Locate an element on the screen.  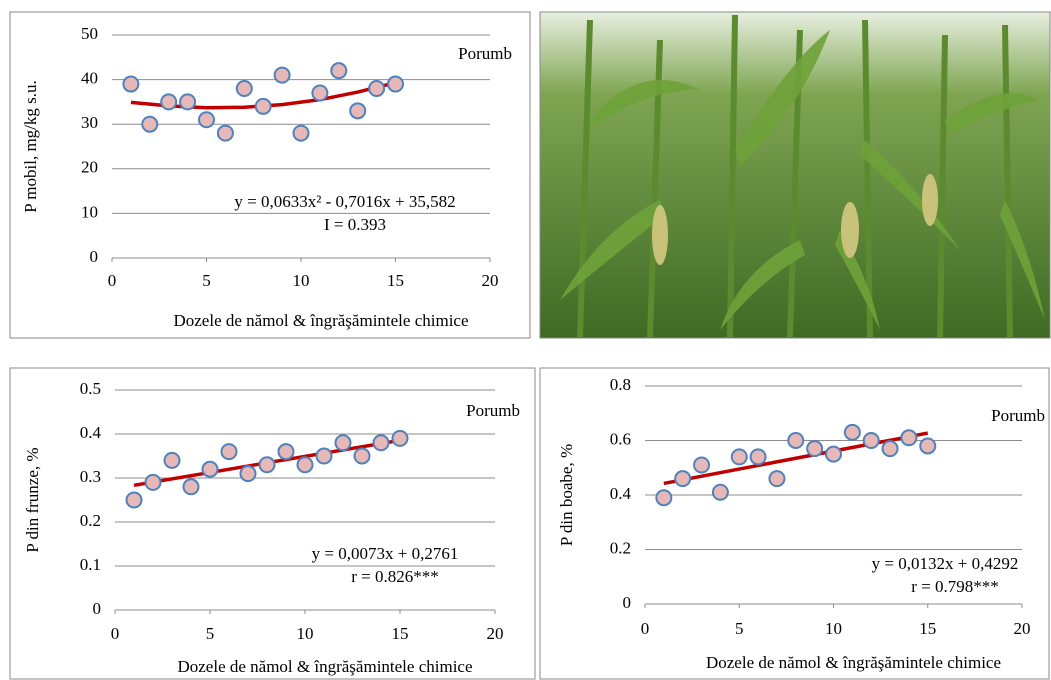
y-axis-label: P din boabe, % is located at coordinates (566, 495).